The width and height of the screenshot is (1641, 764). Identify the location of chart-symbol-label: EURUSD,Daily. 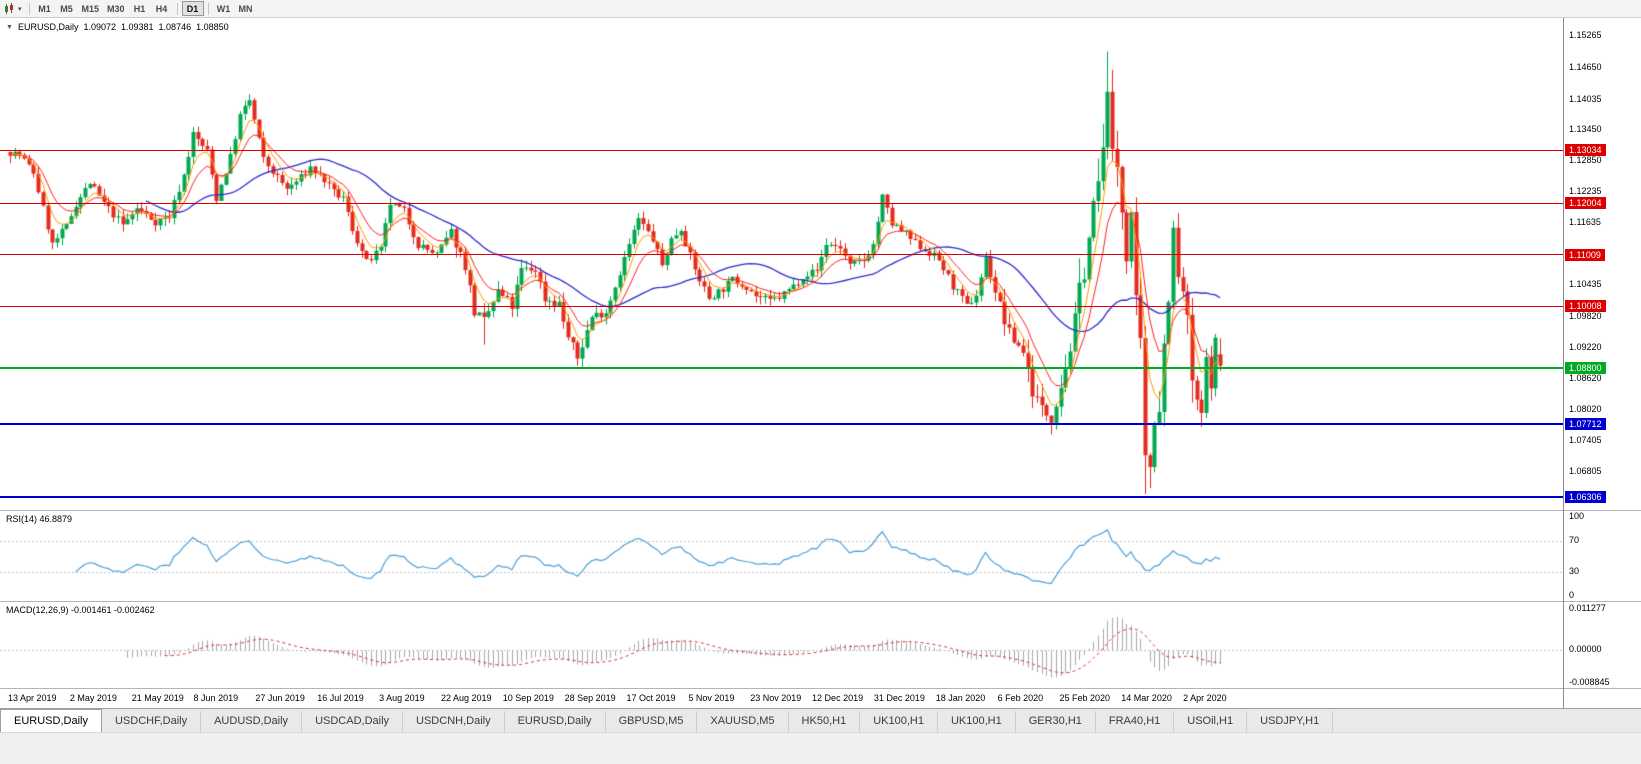
(48, 27).